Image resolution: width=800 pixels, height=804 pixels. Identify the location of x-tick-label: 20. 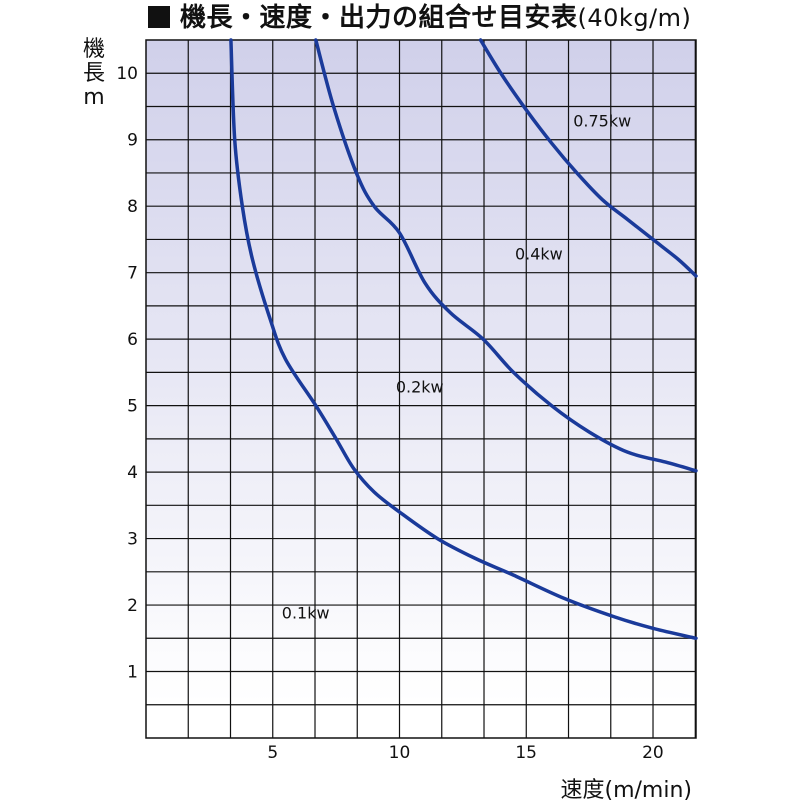
(653, 753).